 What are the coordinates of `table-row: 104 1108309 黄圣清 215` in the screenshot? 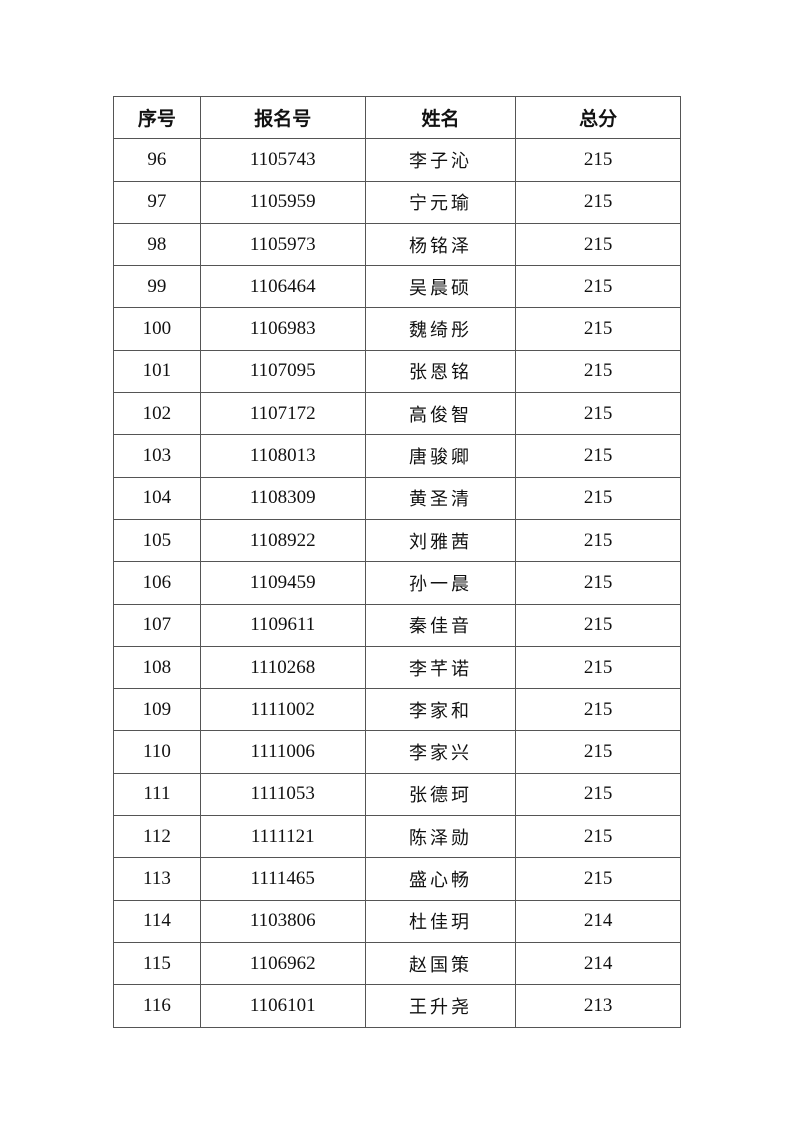 It's located at (397, 498).